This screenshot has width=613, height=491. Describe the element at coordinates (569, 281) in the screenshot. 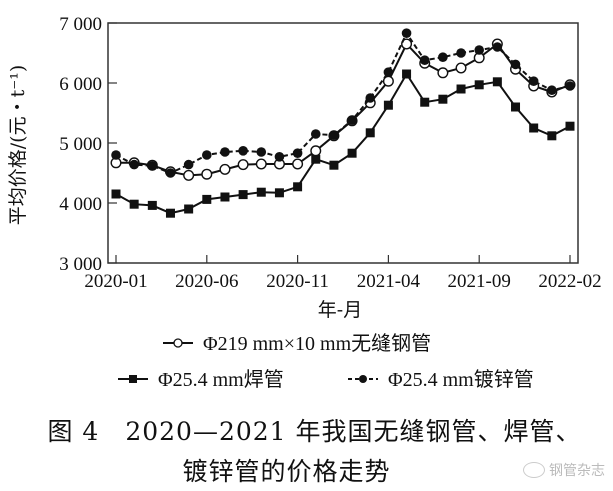

I see `x-tick-label: 2022-02` at that location.